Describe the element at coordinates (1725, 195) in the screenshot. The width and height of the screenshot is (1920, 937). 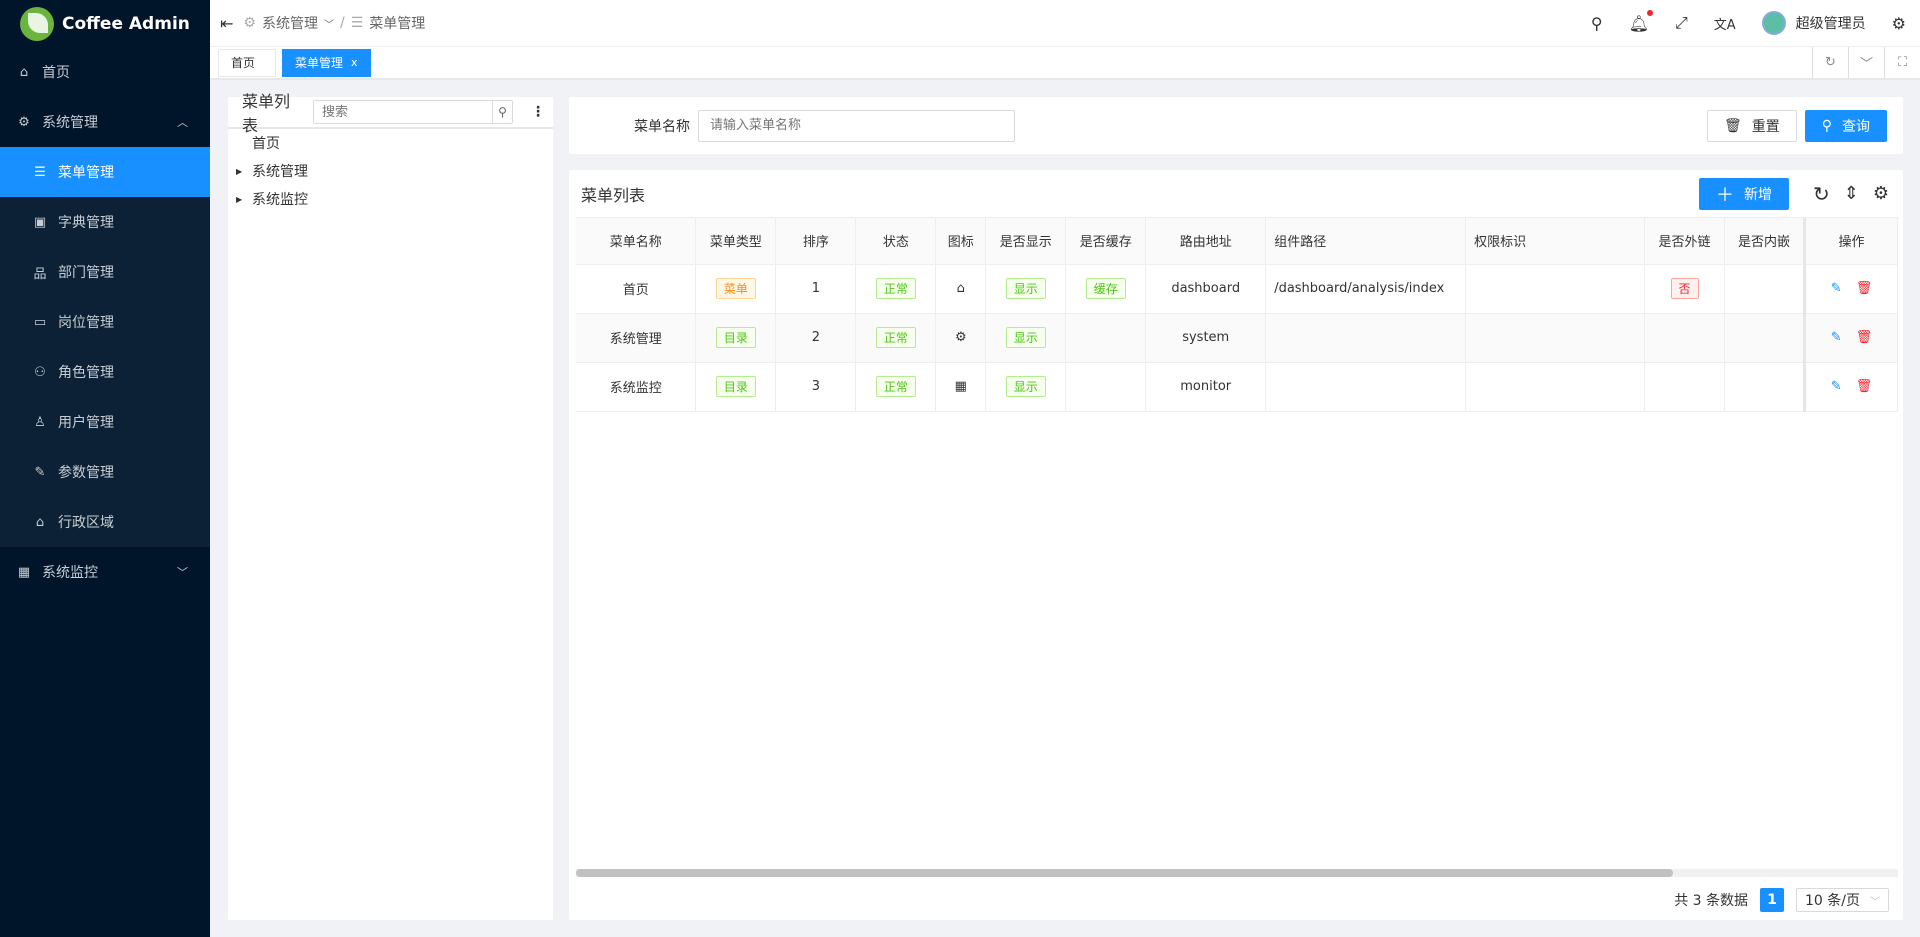
I see `plus-icon: ＋` at that location.